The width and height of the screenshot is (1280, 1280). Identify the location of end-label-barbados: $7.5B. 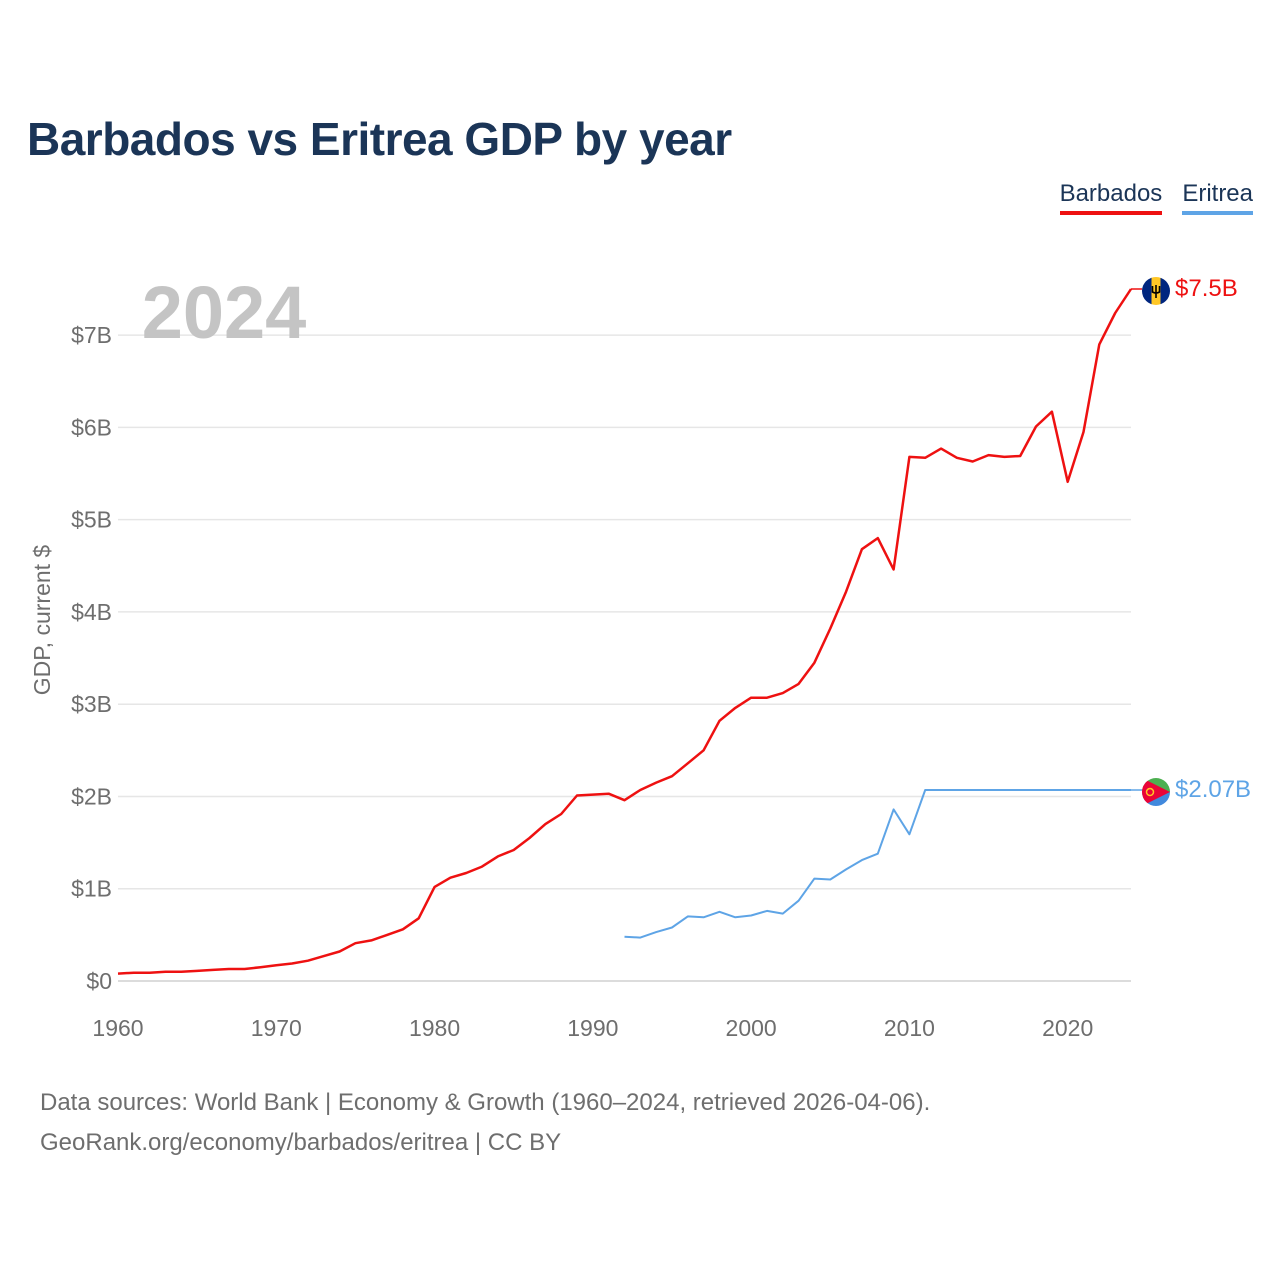
(1206, 288).